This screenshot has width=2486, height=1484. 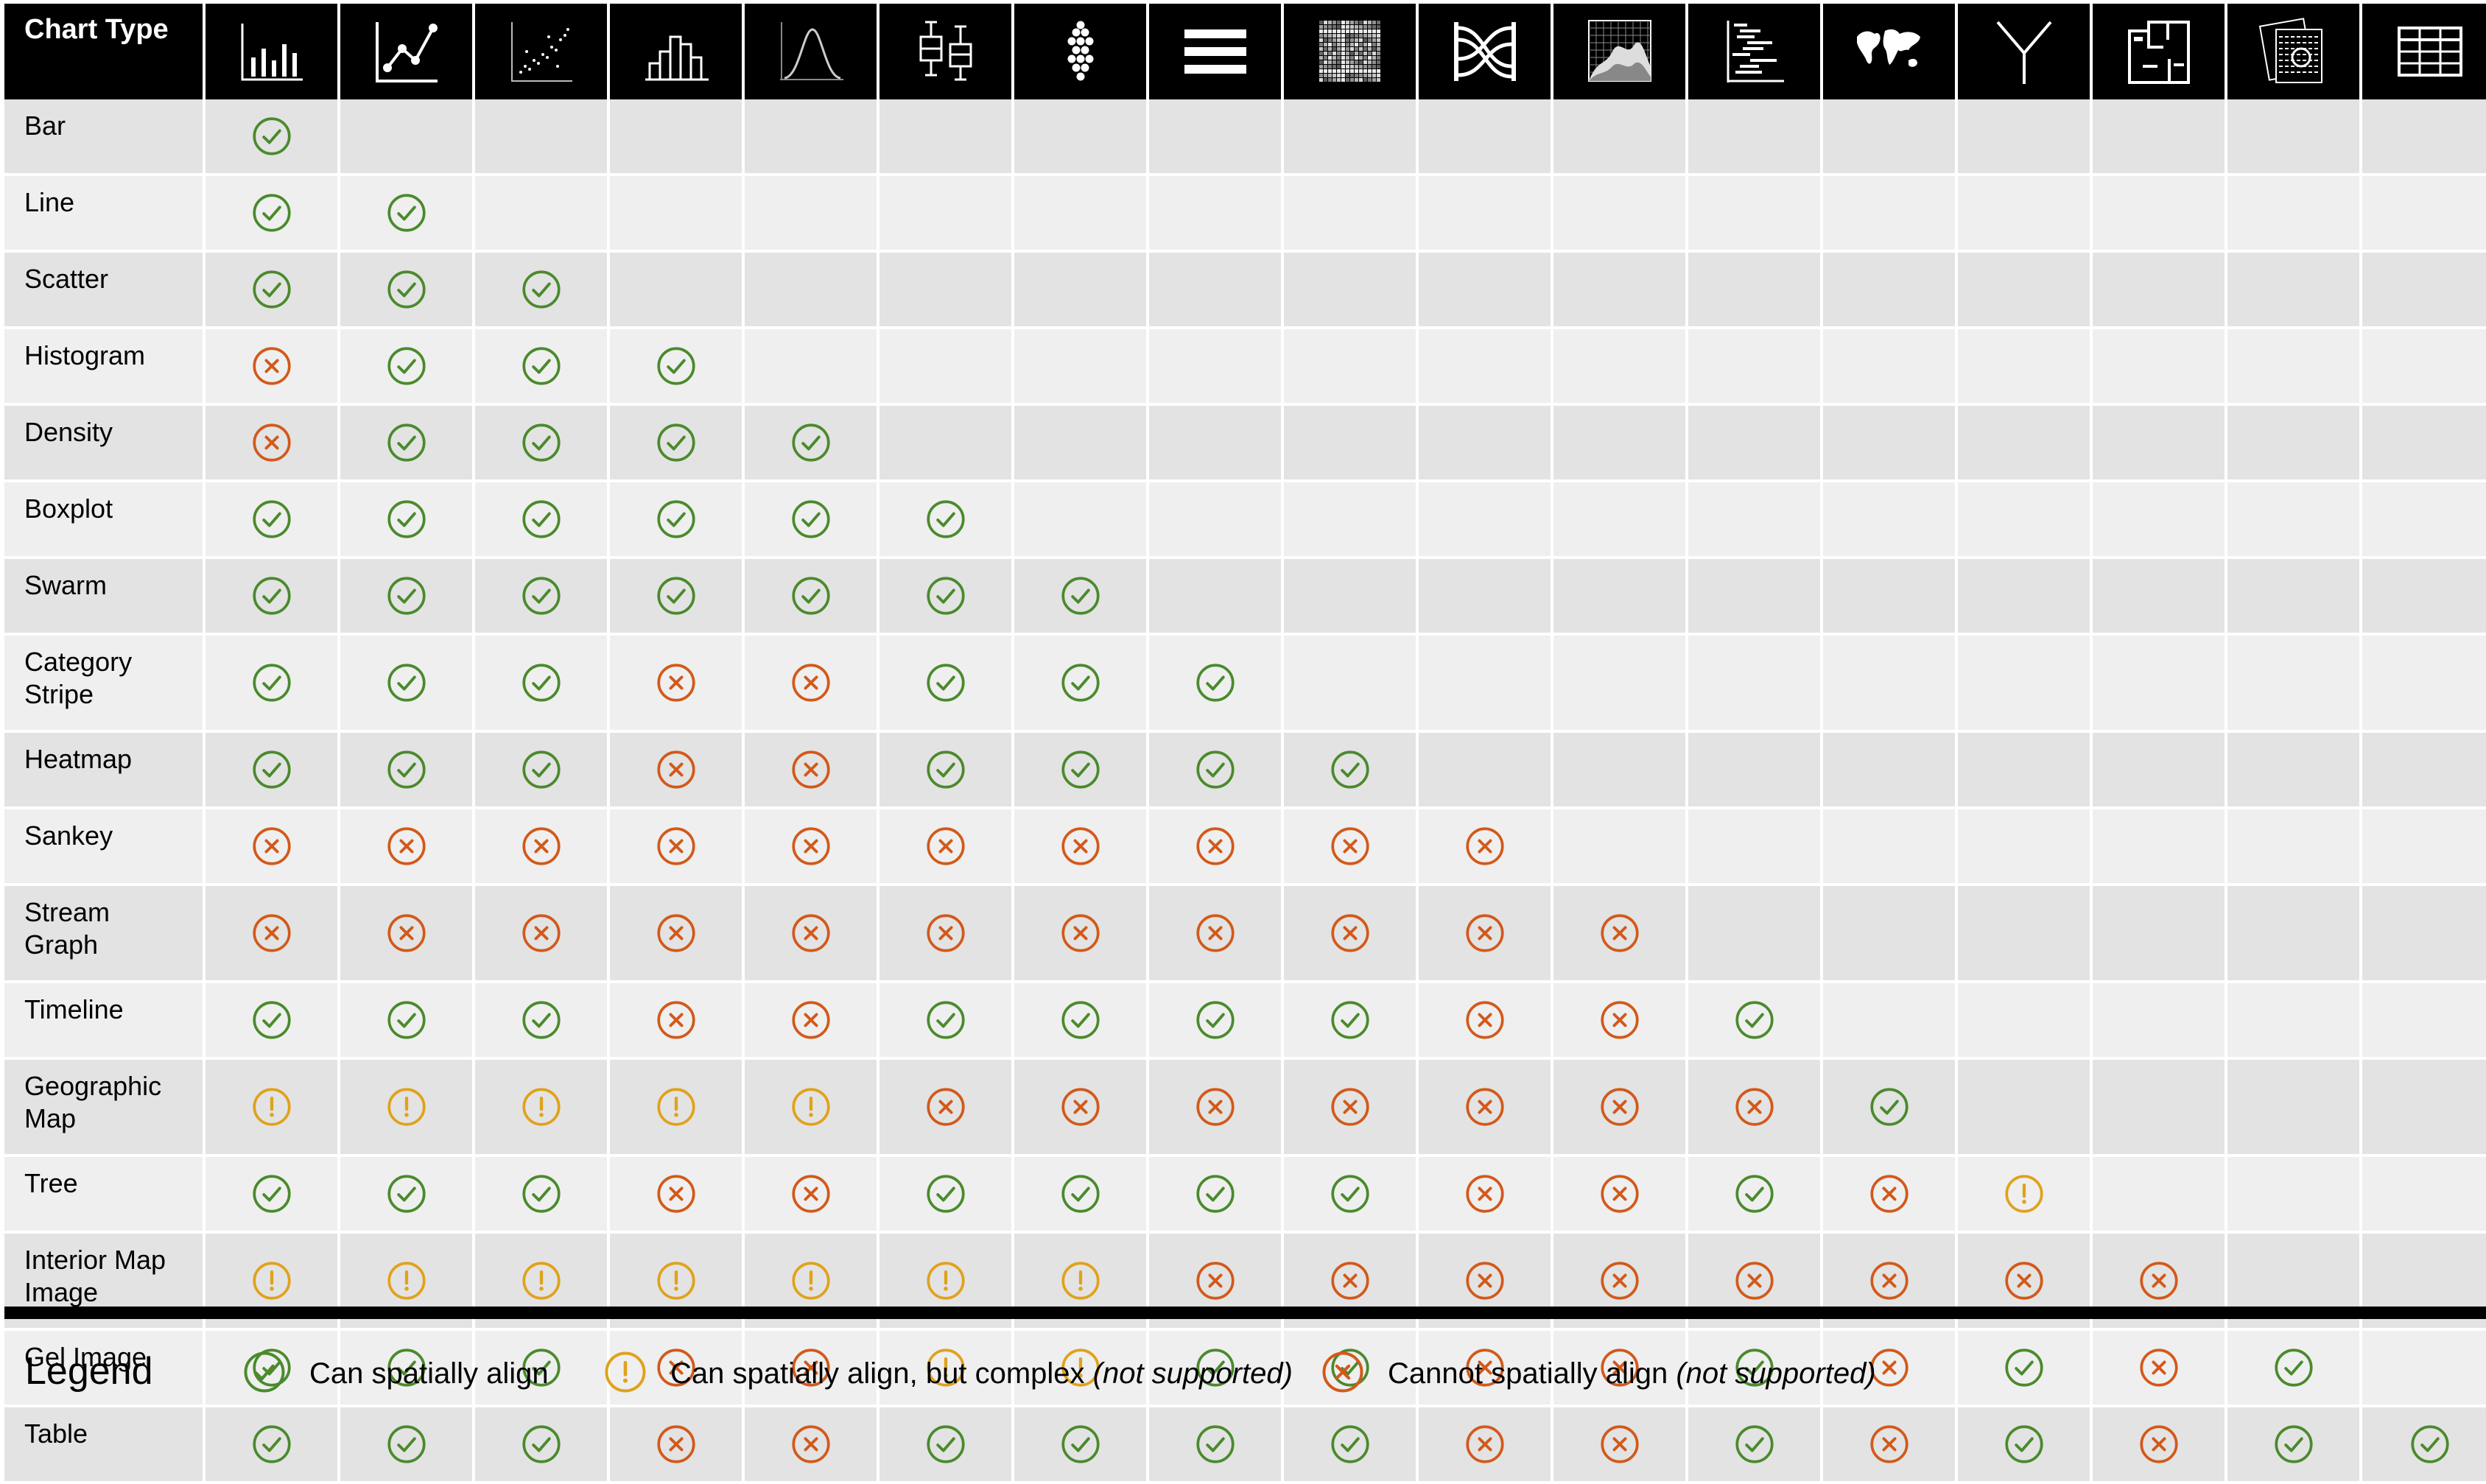 I want to click on table-row: Density, so click(x=1245, y=444).